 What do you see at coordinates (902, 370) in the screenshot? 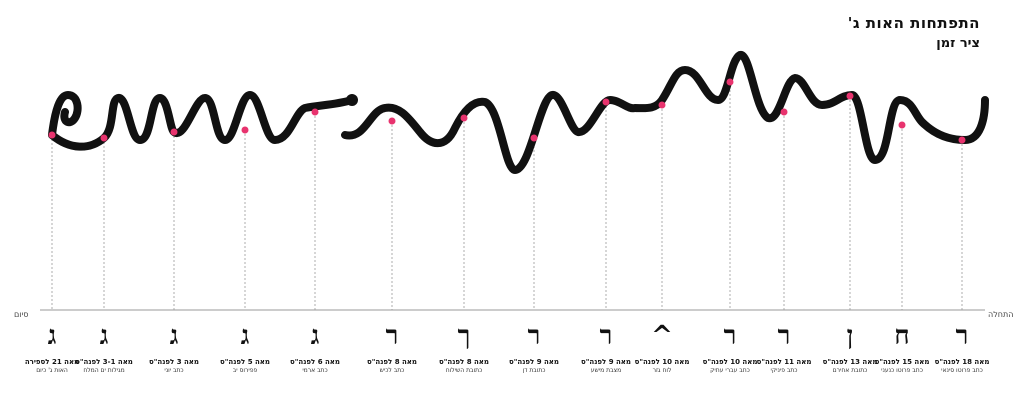
I see `stage-source: כתב פרוטו כנעני` at bounding box center [902, 370].